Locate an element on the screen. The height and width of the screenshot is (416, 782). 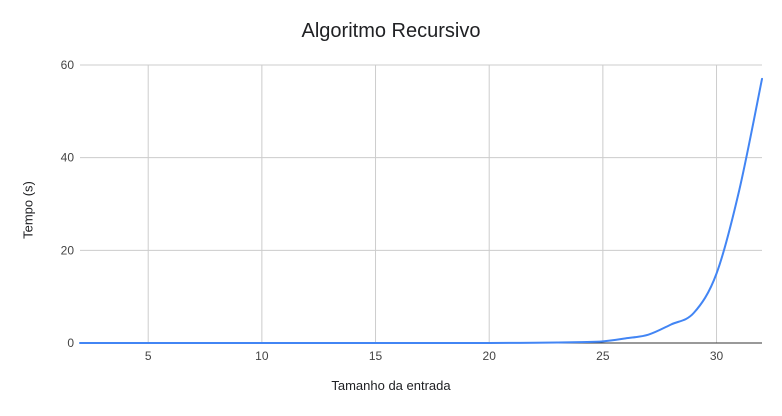
x-tick-label: 25 is located at coordinates (603, 356).